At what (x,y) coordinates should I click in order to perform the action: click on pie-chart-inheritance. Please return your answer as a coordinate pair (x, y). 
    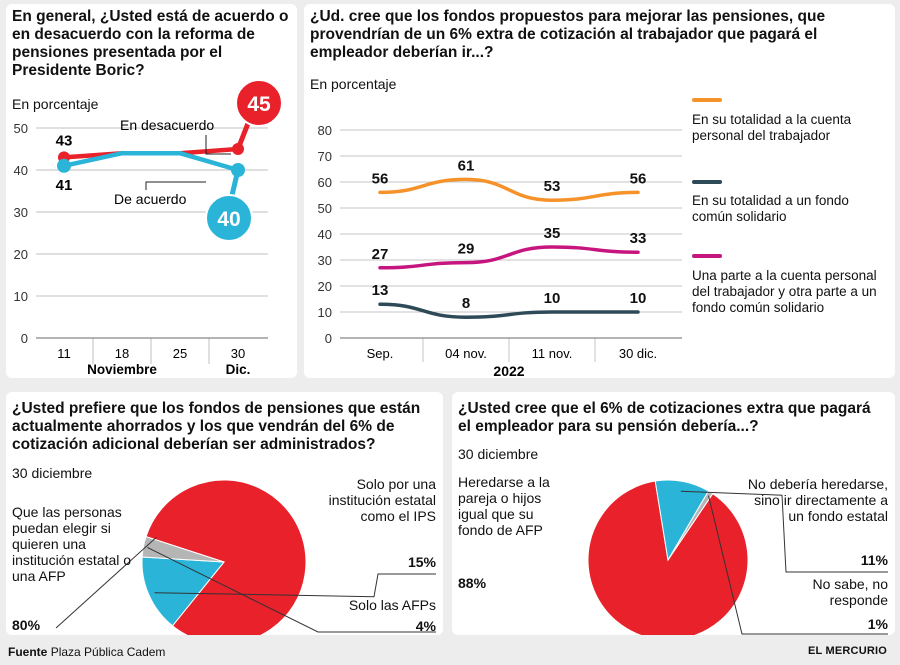
    Looking at the image, I should click on (737, 557).